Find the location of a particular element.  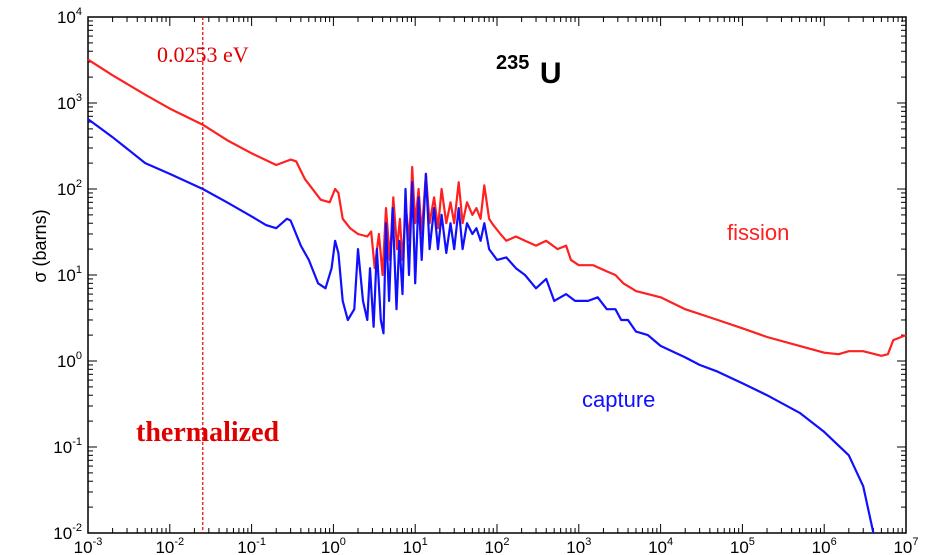

isotope-title: 235 U is located at coordinates (529, 71).